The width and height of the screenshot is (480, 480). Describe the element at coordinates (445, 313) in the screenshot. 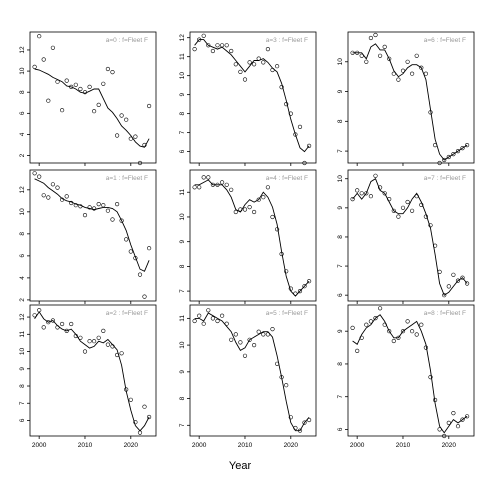

I see `panel-label: a=8 : f=Fleet F` at that location.